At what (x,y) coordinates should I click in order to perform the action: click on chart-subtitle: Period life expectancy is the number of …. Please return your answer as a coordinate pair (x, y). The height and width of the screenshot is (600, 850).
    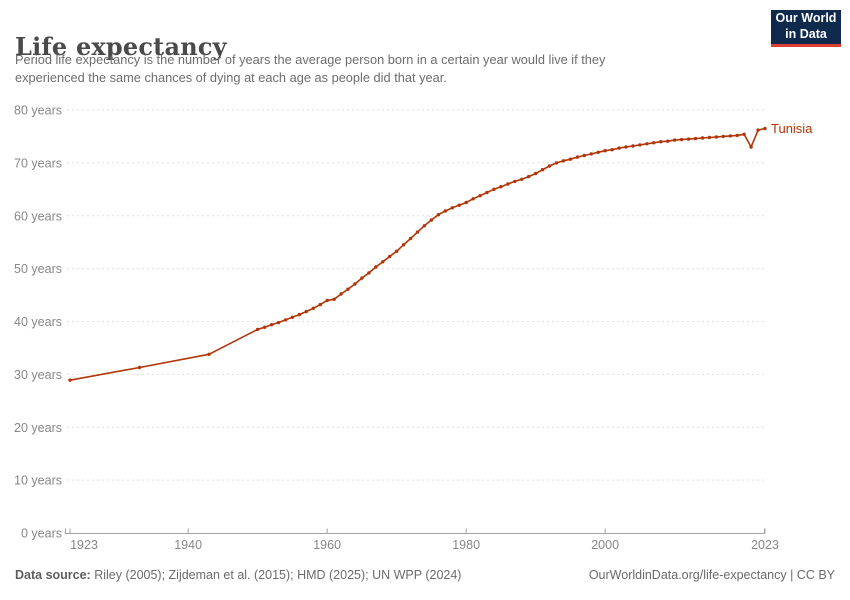
    Looking at the image, I should click on (310, 69).